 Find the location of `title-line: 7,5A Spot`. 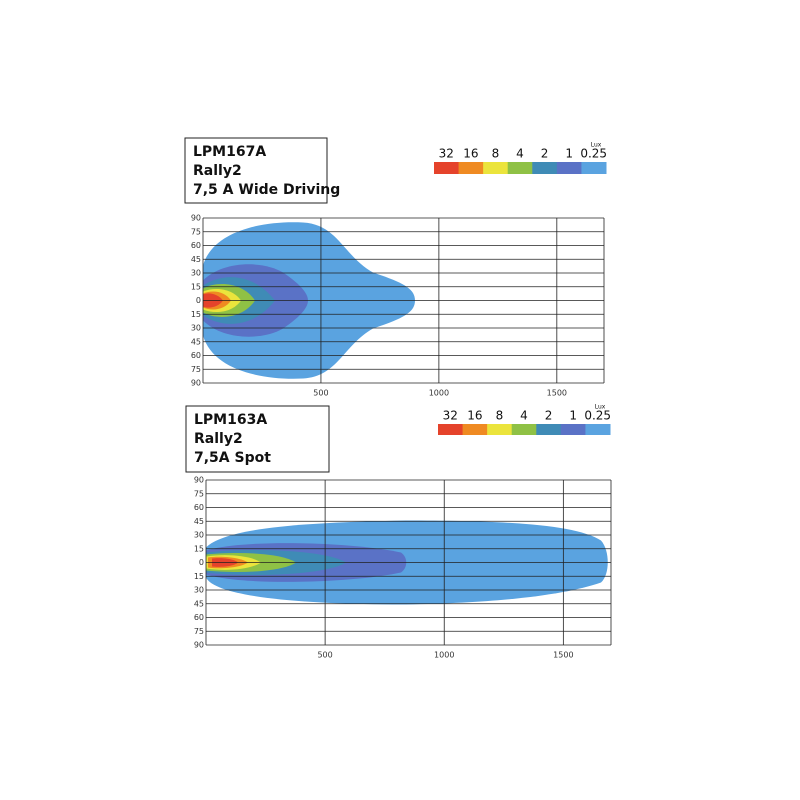

title-line: 7,5A Spot is located at coordinates (232, 458).